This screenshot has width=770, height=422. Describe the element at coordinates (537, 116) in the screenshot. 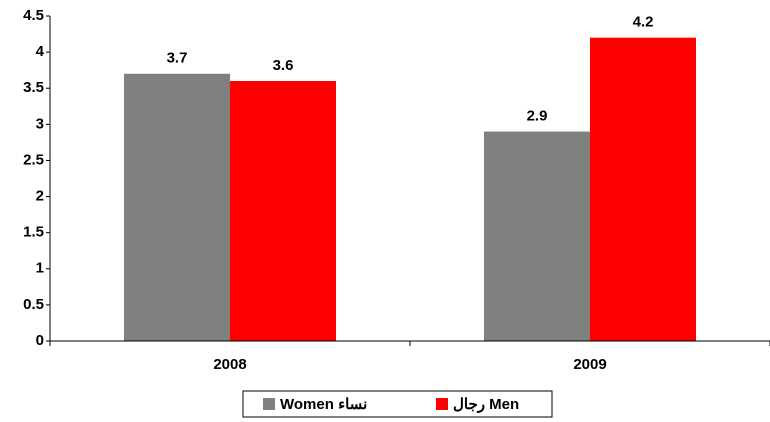

I see `data-label: 2.9` at that location.